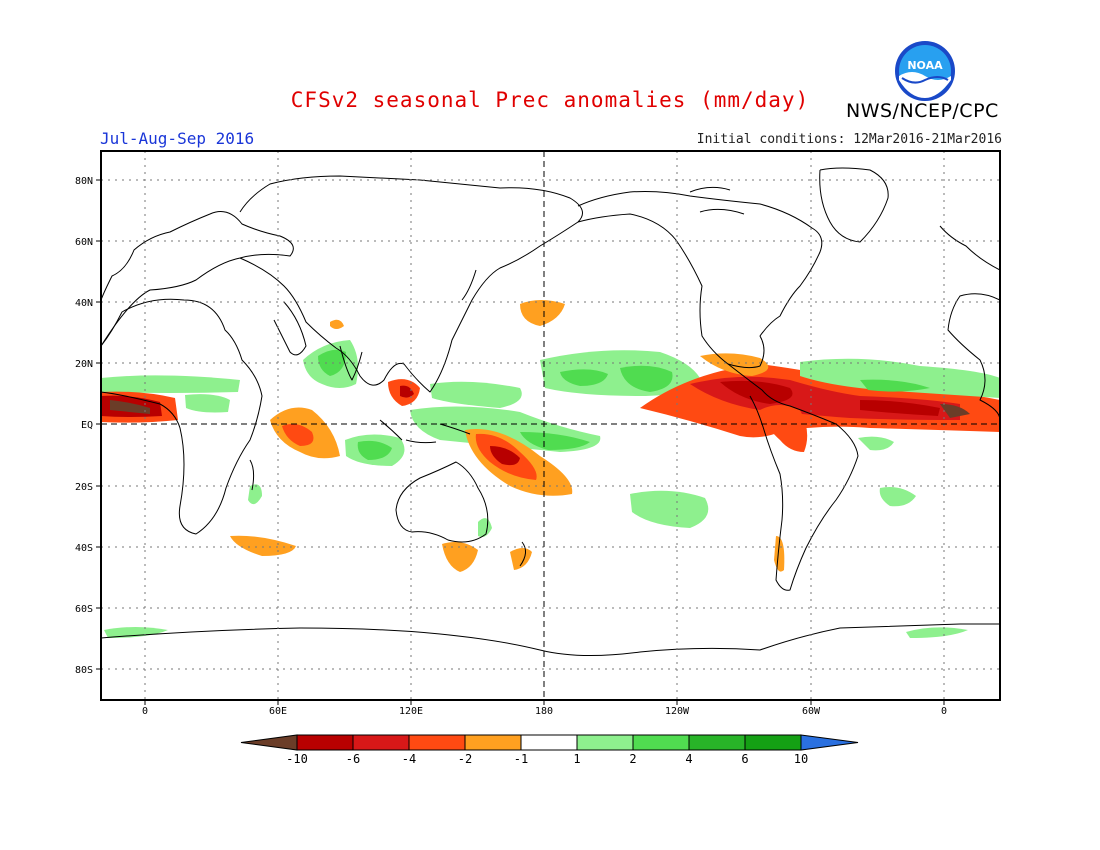  Describe the element at coordinates (922, 111) in the screenshot. I see `agency-label: NWS/NCEP/CPC` at that location.